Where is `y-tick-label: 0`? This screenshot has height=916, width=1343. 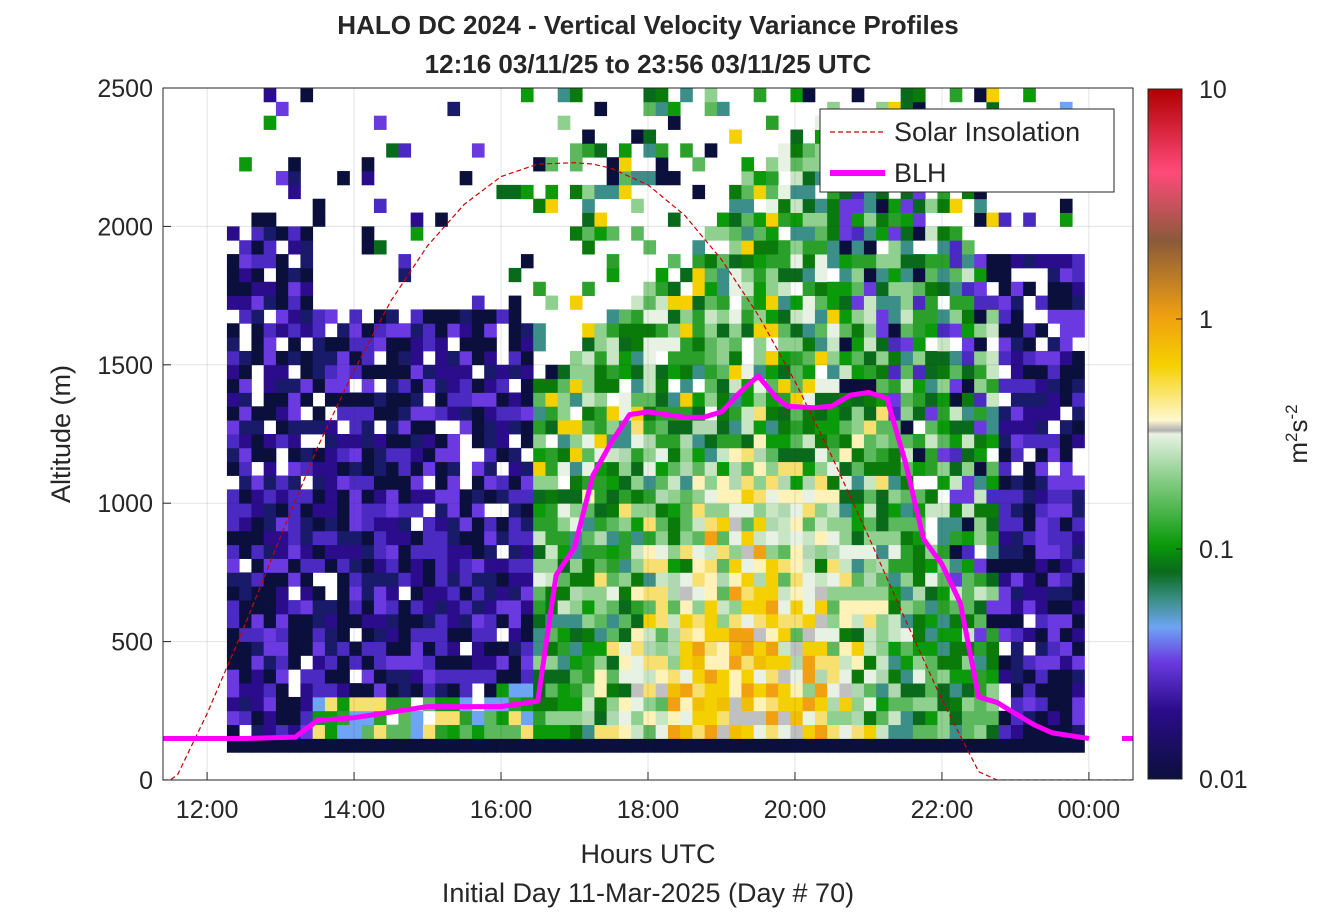
y-tick-label: 0 is located at coordinates (146, 781).